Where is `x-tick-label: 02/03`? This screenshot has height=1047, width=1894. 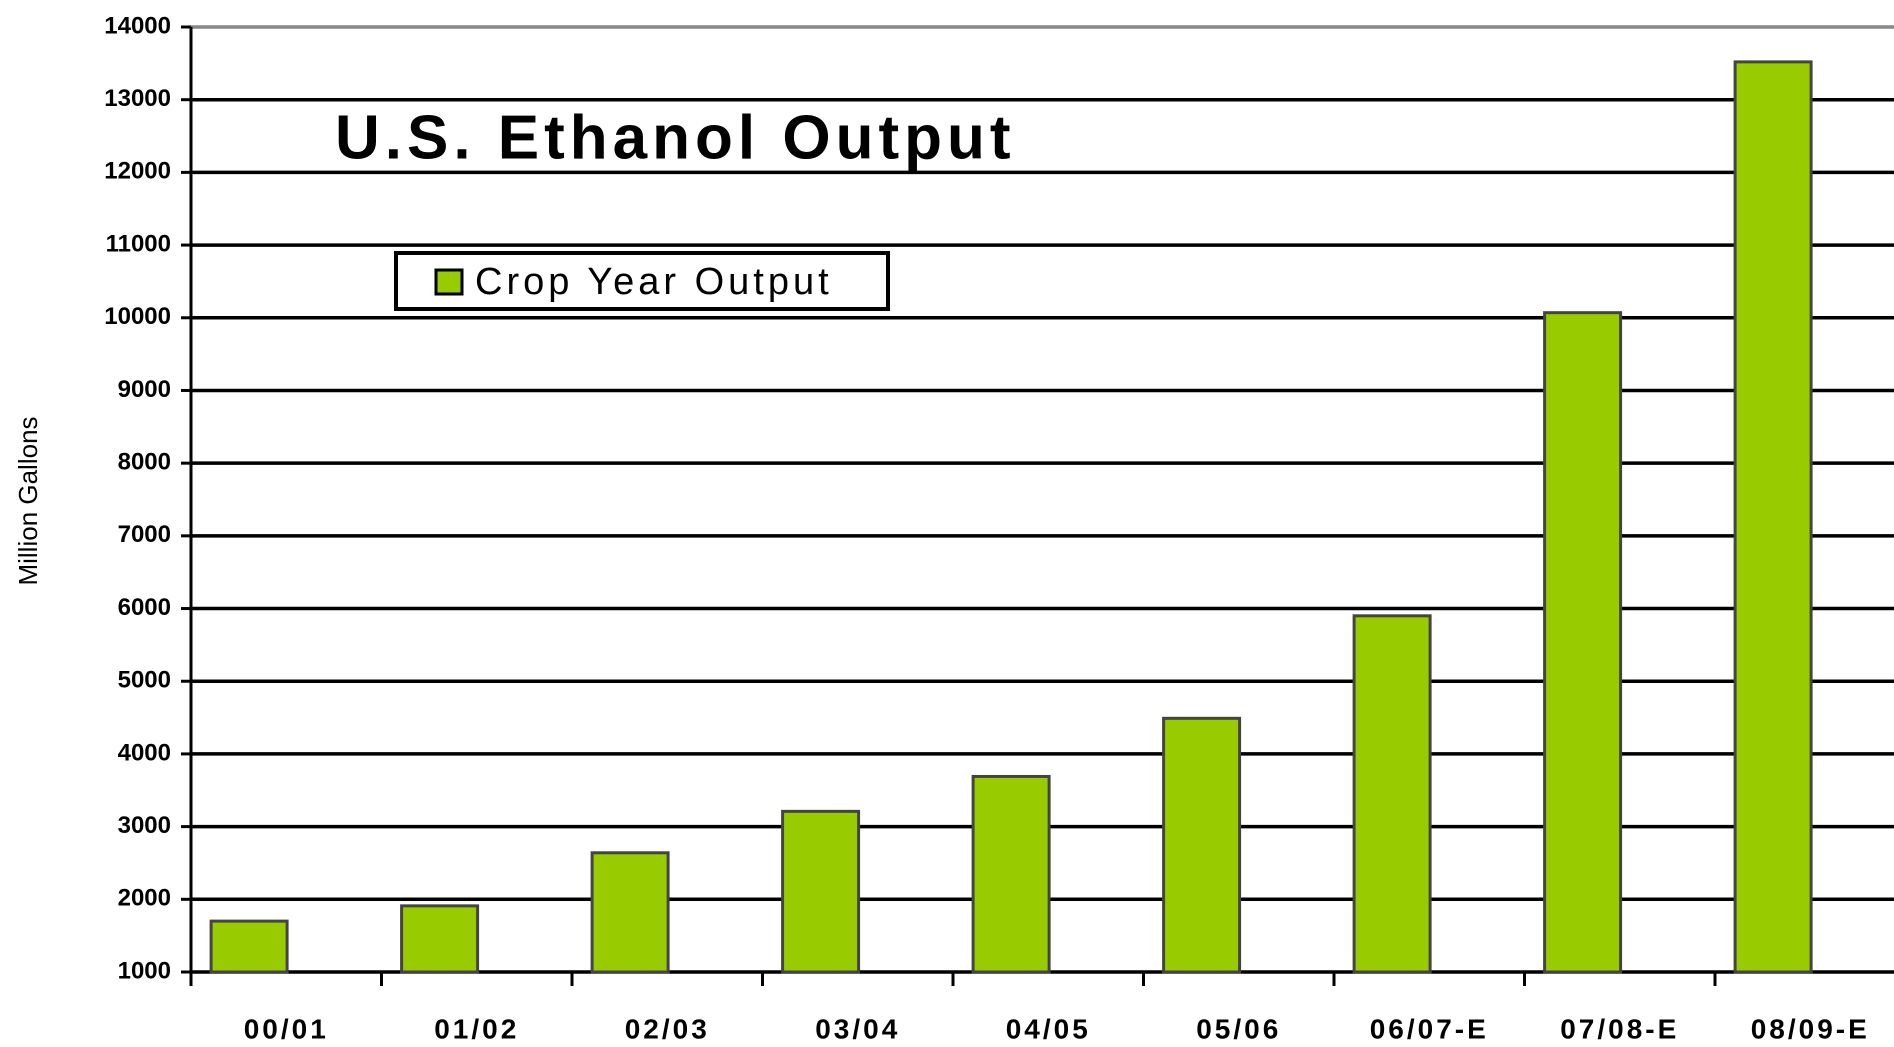
x-tick-label: 02/03 is located at coordinates (667, 1028).